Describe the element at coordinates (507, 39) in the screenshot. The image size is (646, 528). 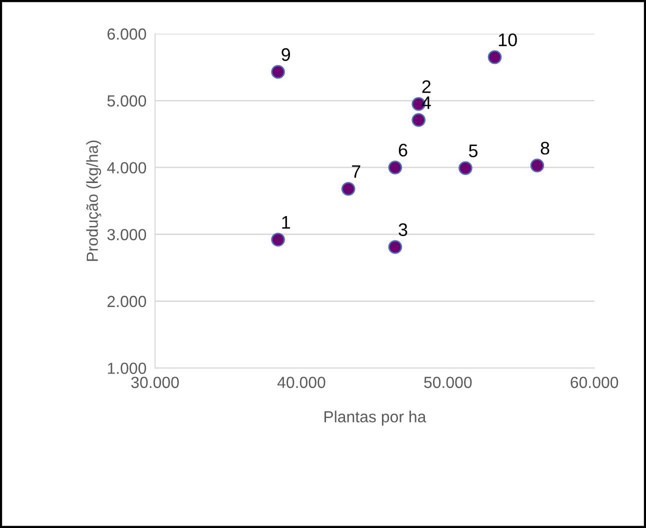
I see `annotation: 10` at that location.